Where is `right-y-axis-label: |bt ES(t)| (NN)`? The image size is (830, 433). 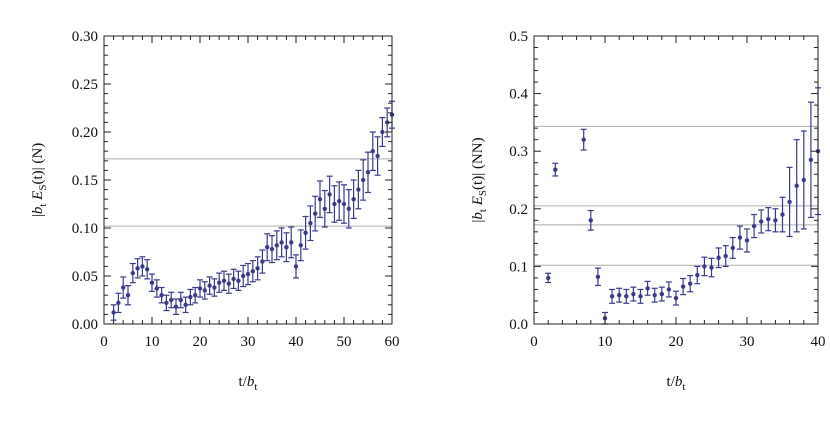
right-y-axis-label: |bt ES(t)| (NN) is located at coordinates (479, 179).